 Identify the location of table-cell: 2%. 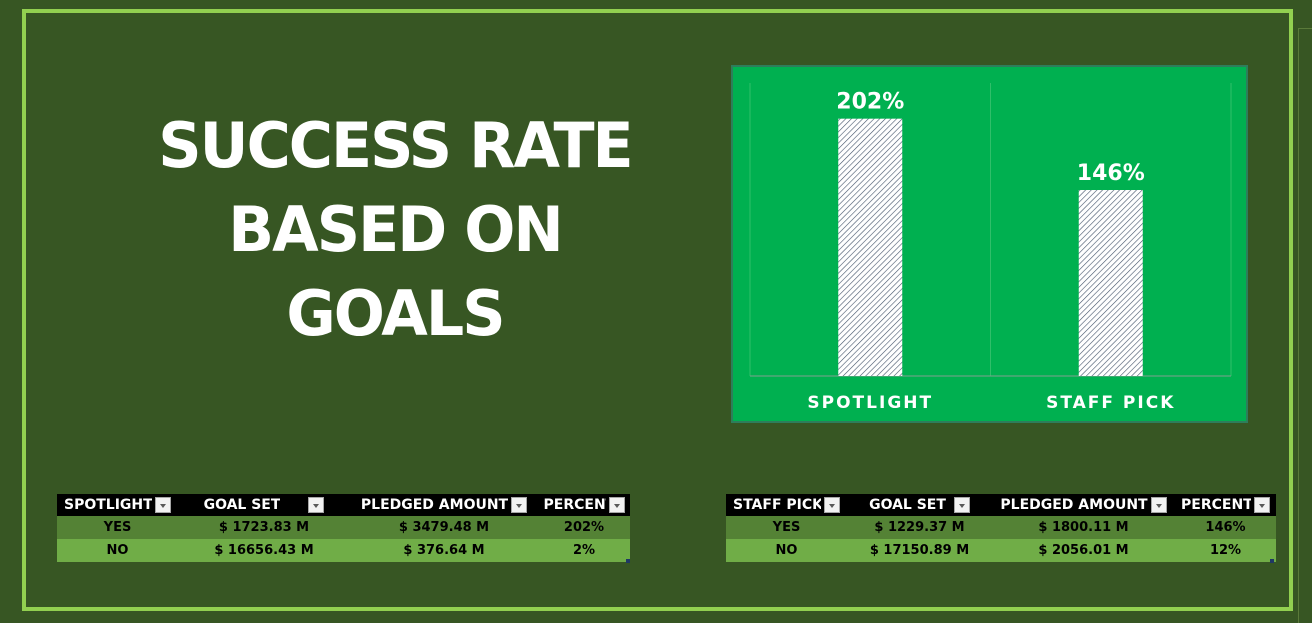
(584, 550).